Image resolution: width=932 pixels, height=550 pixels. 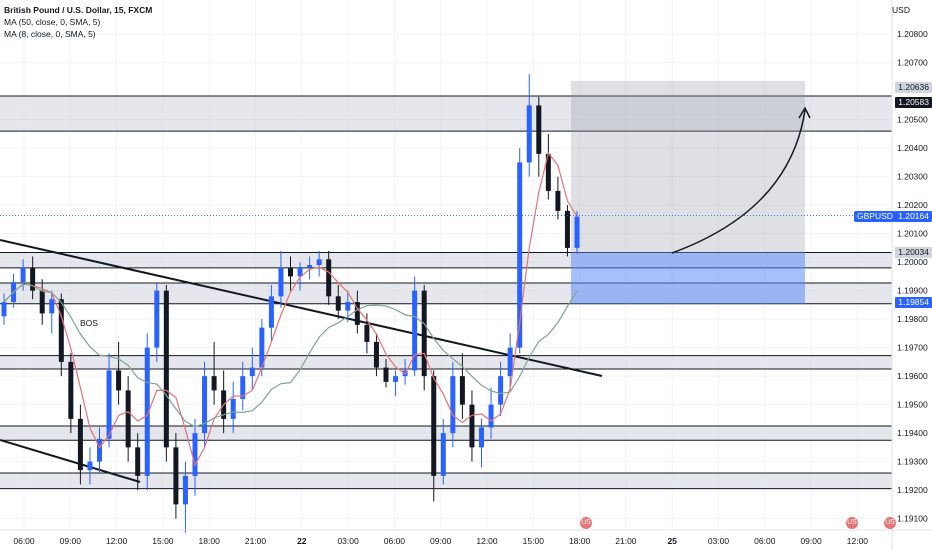 What do you see at coordinates (70, 461) in the screenshot?
I see `trendline` at bounding box center [70, 461].